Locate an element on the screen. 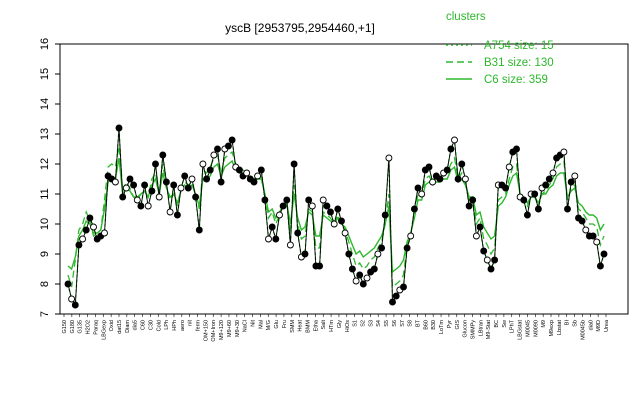  x-tick-label-35: Gly is located at coordinates (340, 324).